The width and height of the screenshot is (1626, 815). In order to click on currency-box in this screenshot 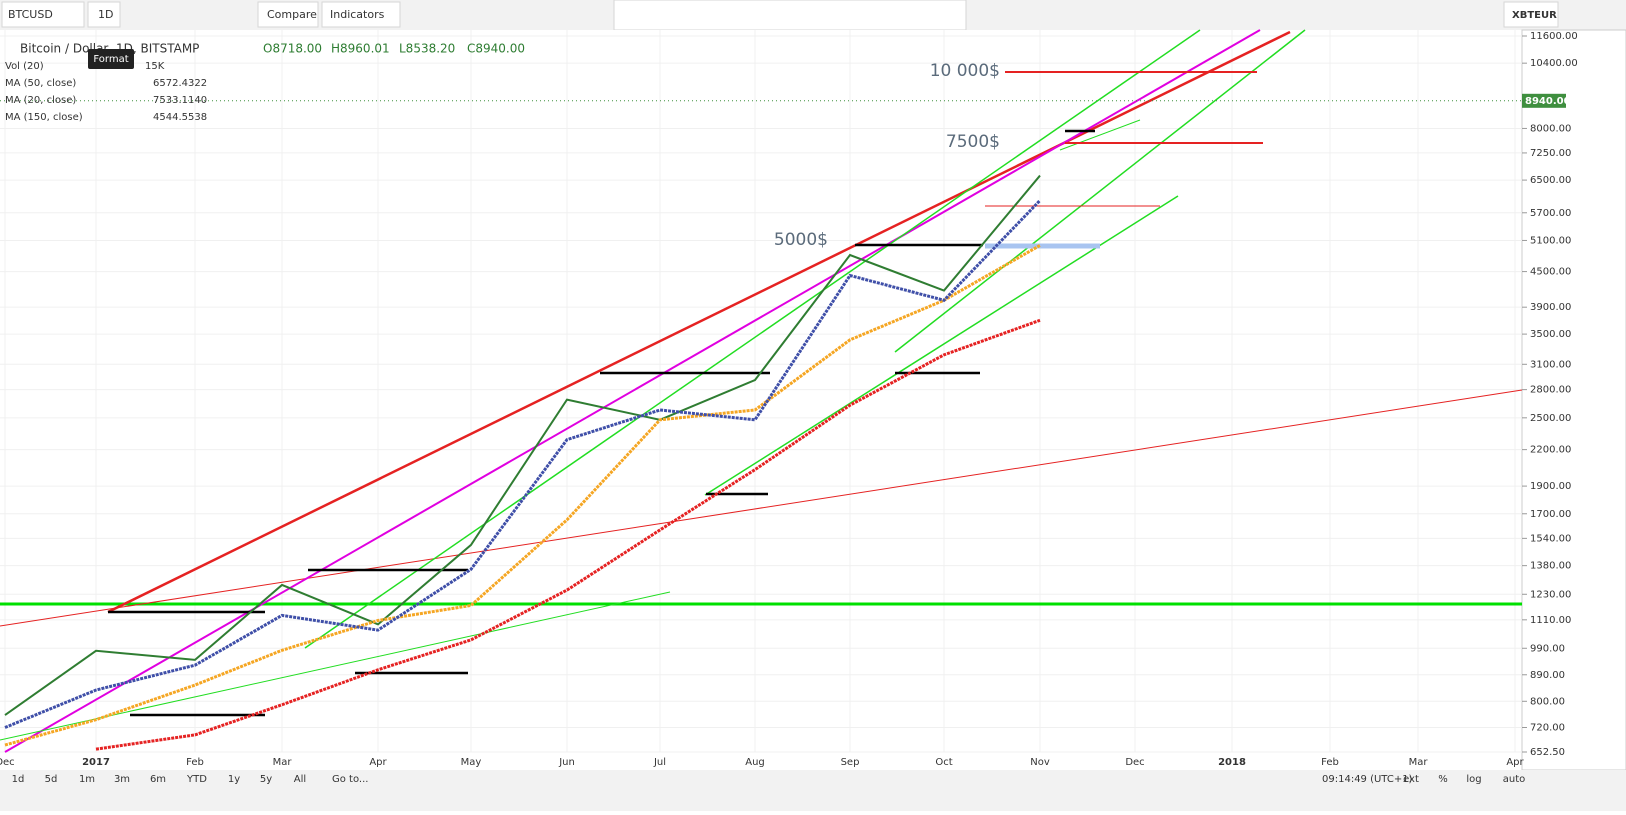, I will do `click(1531, 14)`.